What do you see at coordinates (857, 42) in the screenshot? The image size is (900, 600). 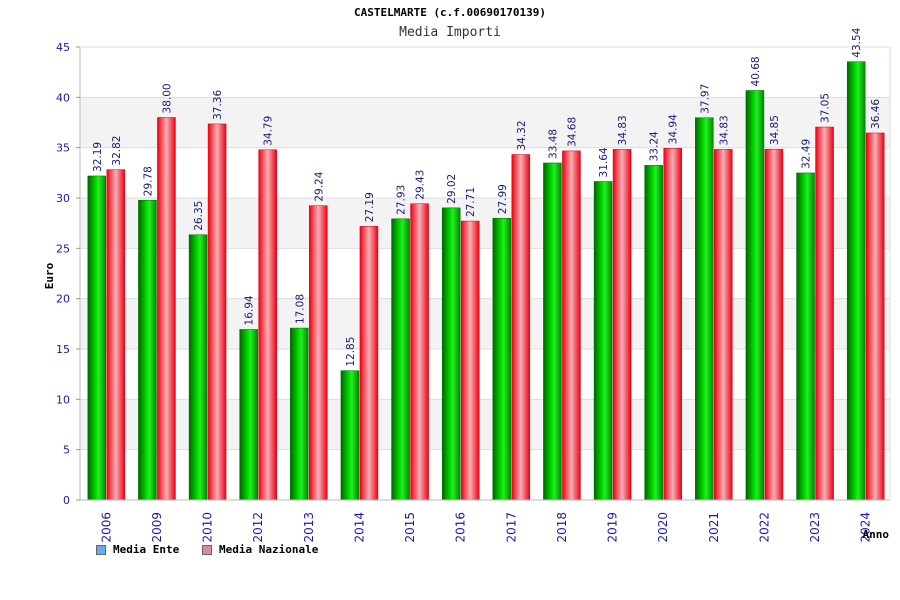 I see `value-label: 43.54` at bounding box center [857, 42].